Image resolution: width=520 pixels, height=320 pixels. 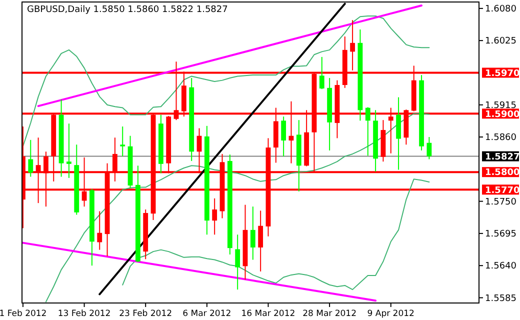 What do you see at coordinates (329, 314) in the screenshot?
I see `x-tick-label: 28 Mar 2012` at bounding box center [329, 314].